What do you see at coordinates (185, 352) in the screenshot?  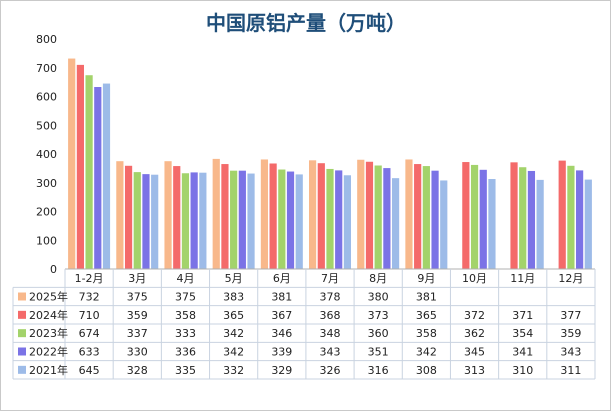 I see `data-label: 336` at bounding box center [185, 352].